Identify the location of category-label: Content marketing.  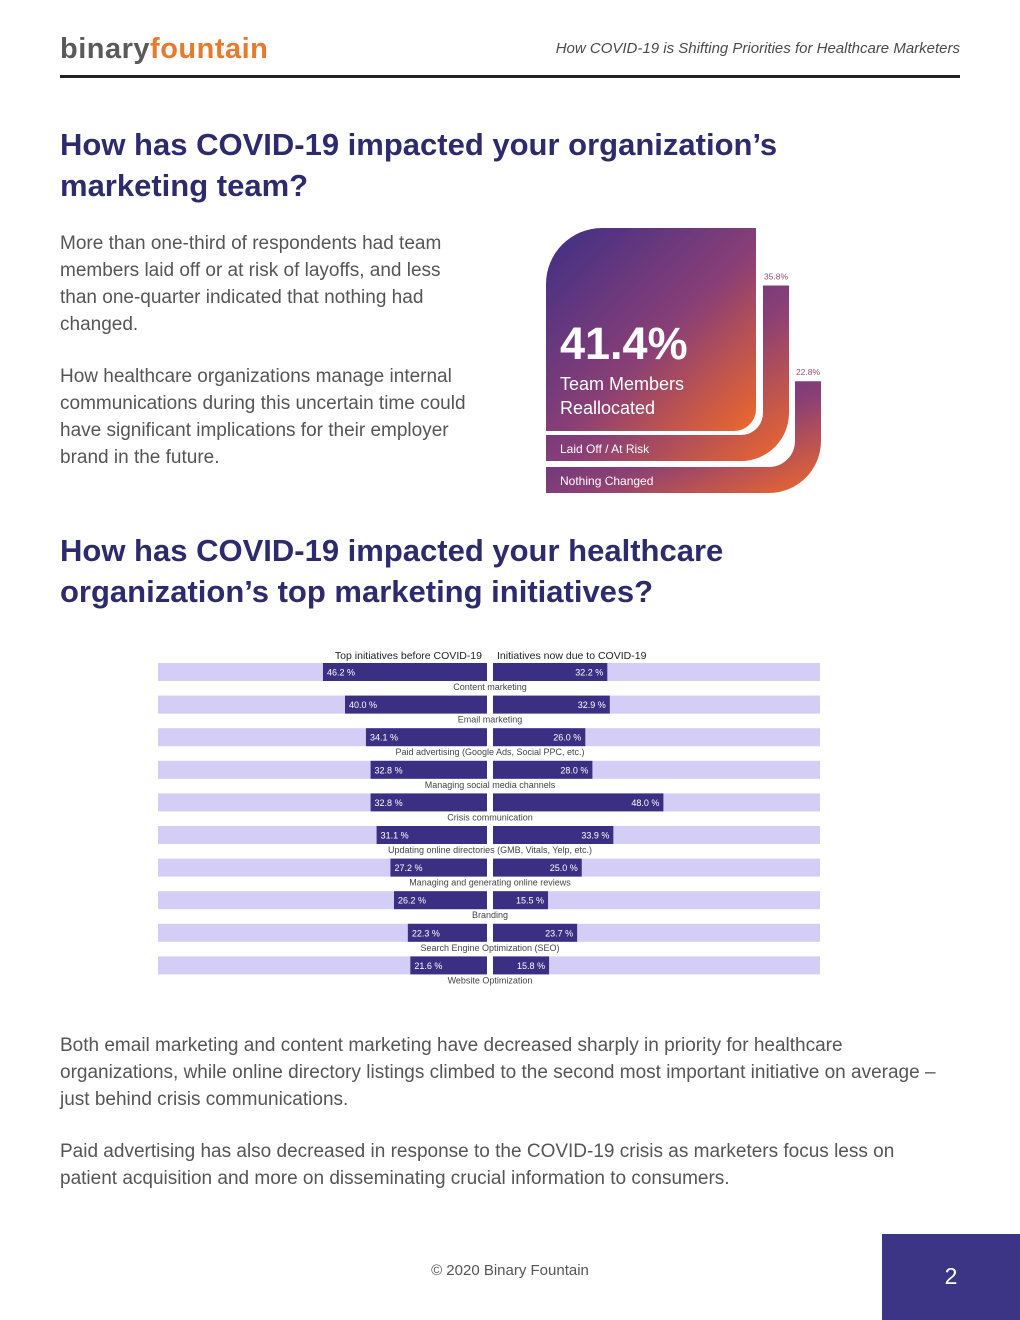
(490, 687).